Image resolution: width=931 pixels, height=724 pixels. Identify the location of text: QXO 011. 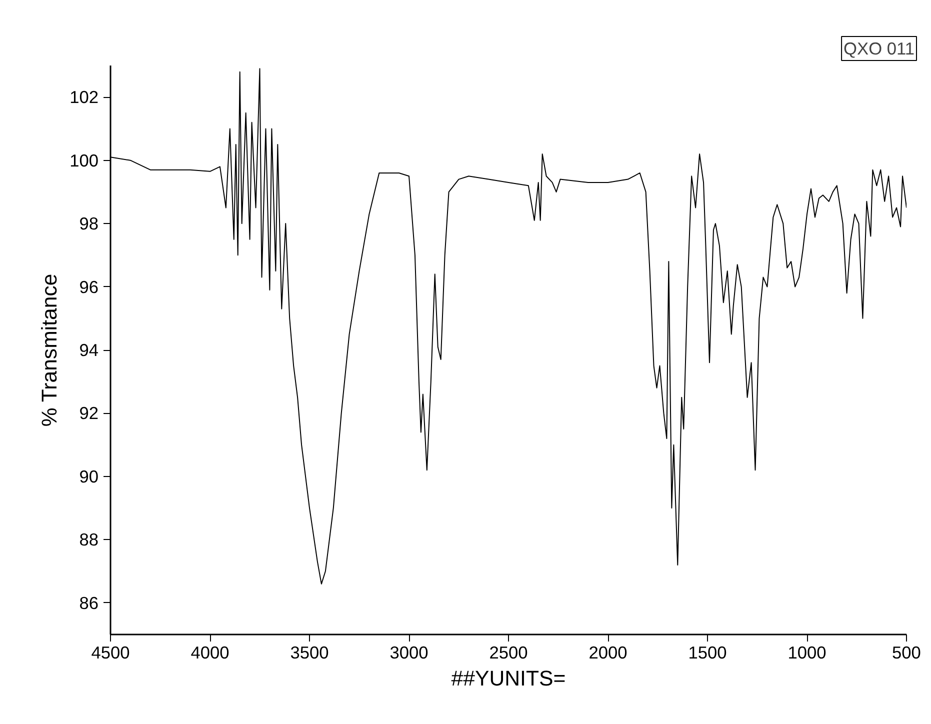
(879, 48).